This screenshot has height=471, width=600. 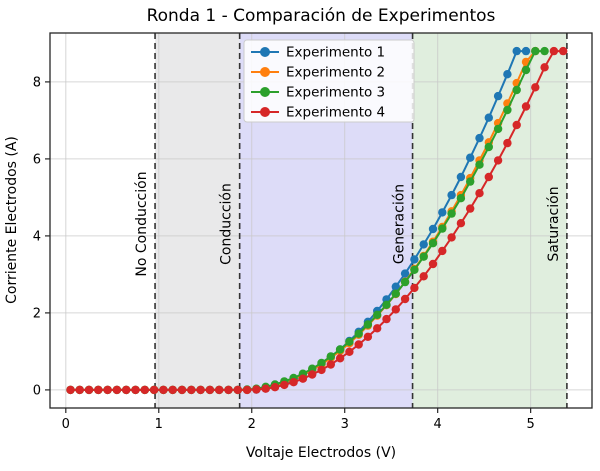 I want to click on region-label-3: Saturación, so click(x=554, y=223).